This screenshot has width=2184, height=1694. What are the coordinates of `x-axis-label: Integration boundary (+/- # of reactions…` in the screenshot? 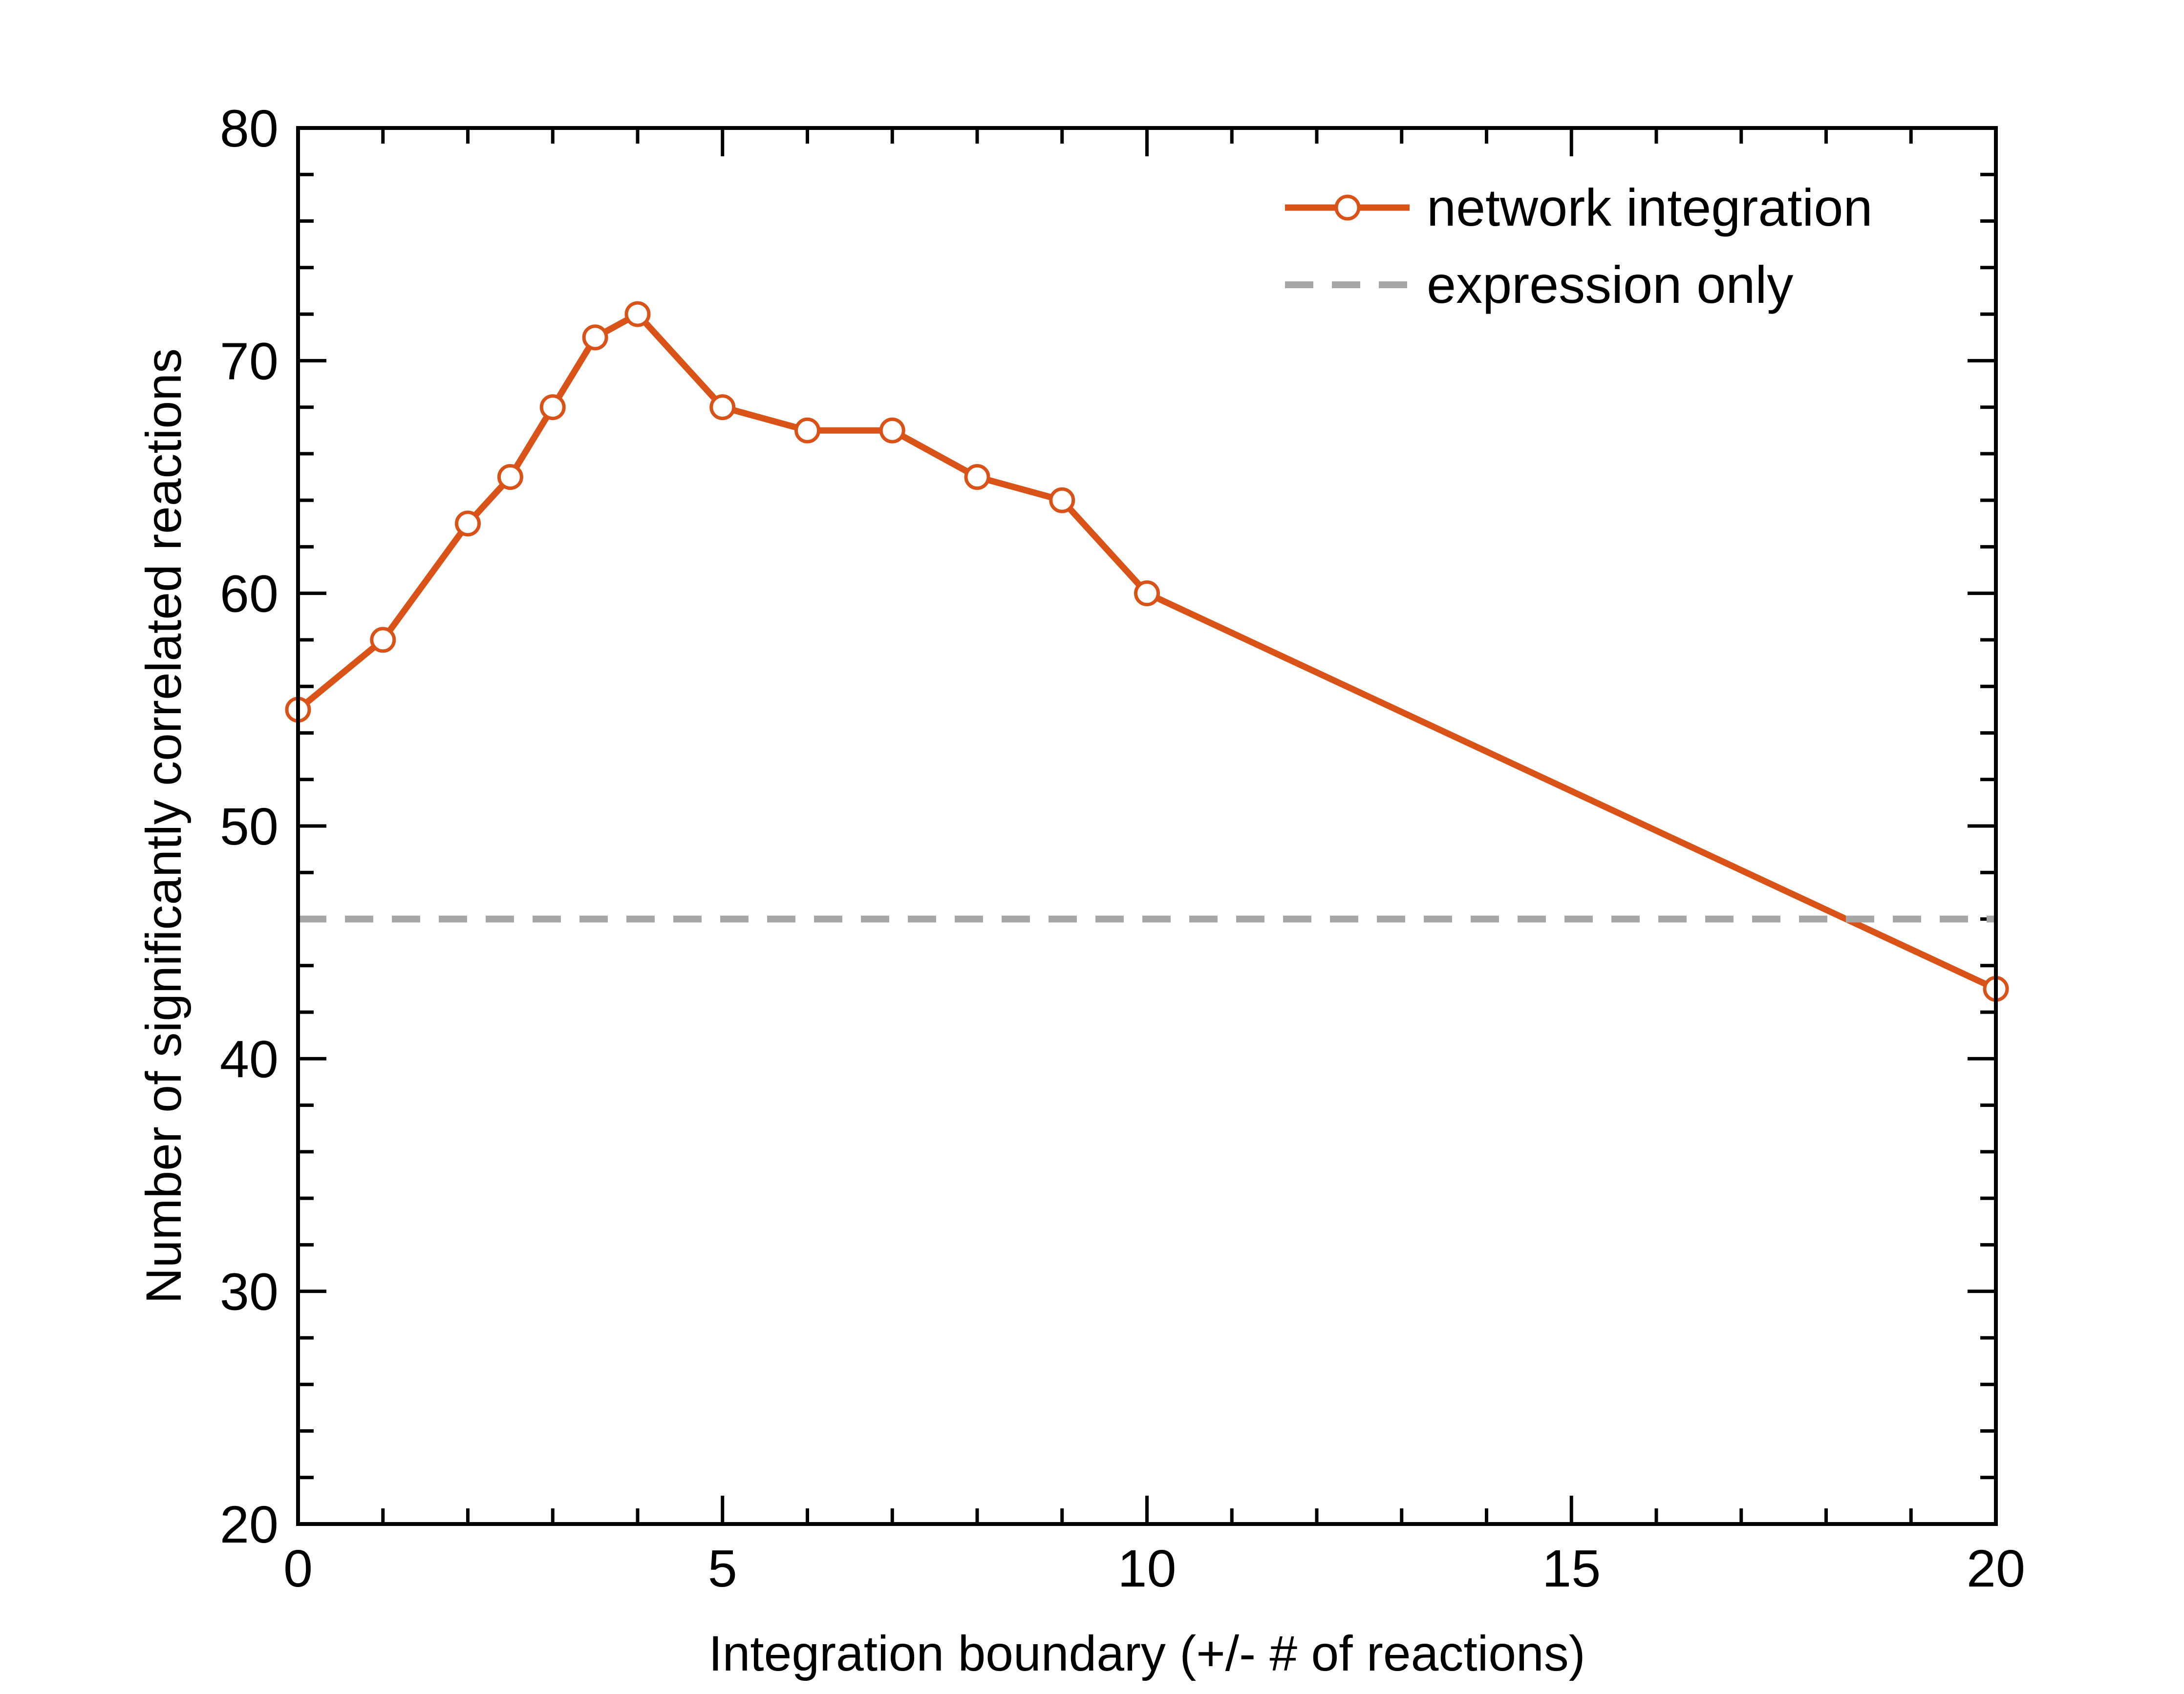 It's located at (1146, 1654).